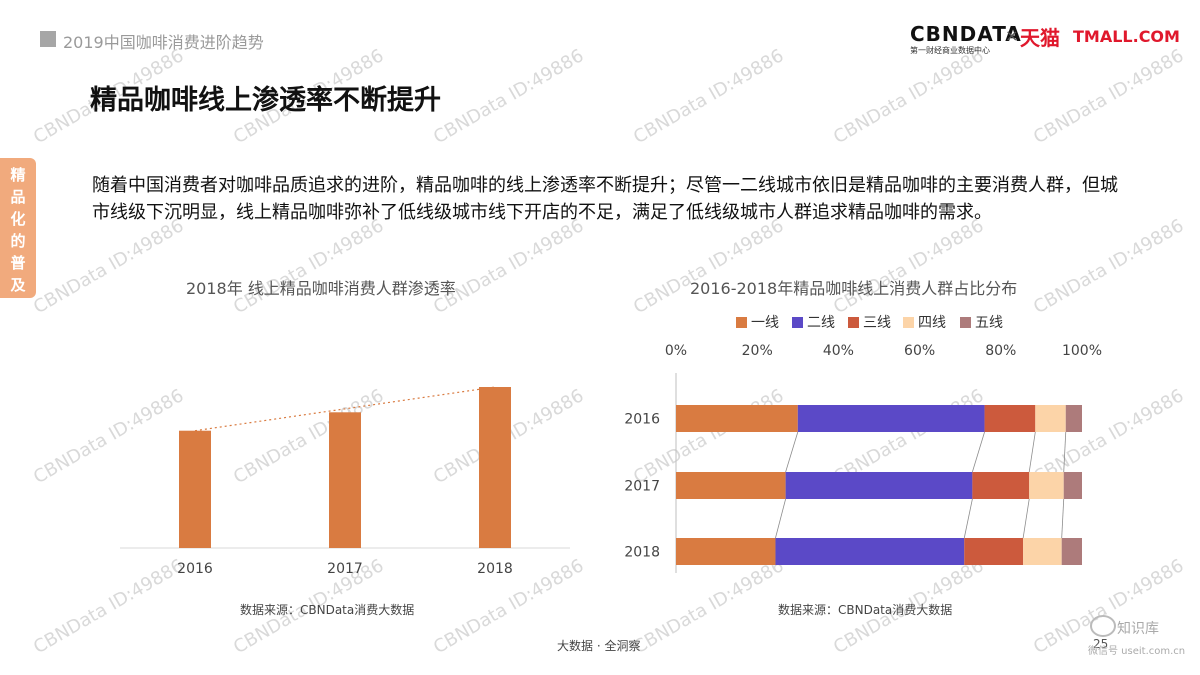 This screenshot has width=1200, height=675. Describe the element at coordinates (1040, 38) in the screenshot. I see `tmall-logo-cn: 天猫` at that location.